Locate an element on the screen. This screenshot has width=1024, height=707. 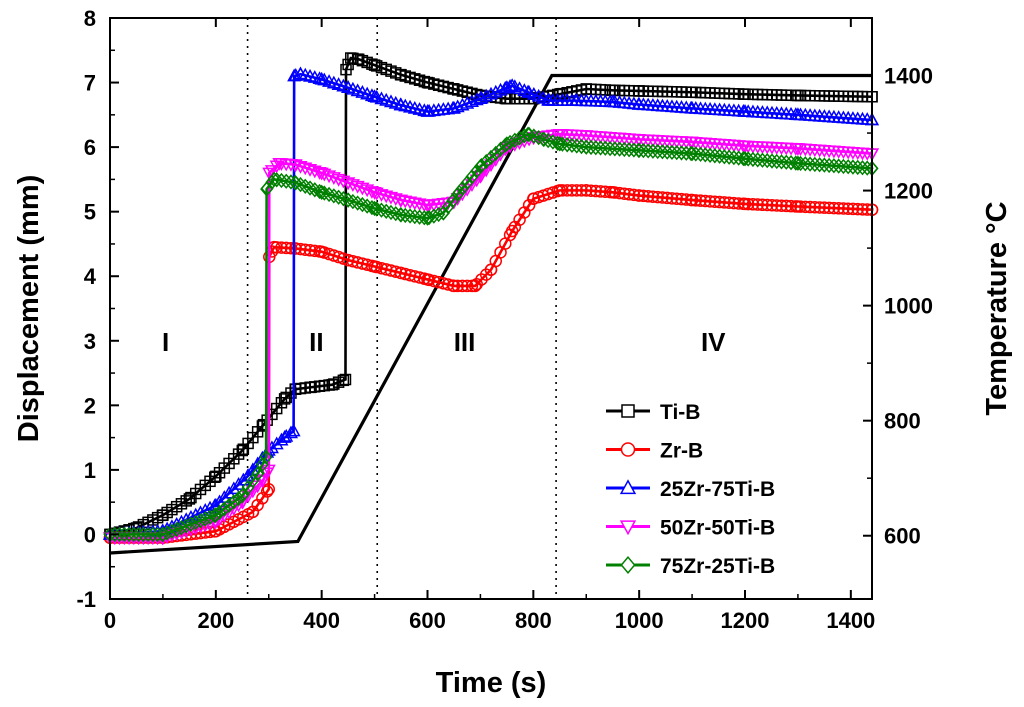
legend-label: 25Zr-75Ti-B is located at coordinates (717, 489).